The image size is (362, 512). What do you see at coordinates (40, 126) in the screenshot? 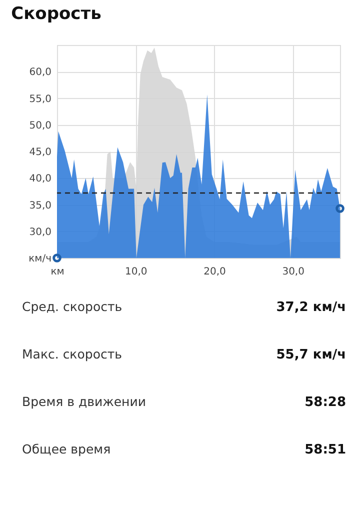
I see `y-tick-label: 50,0` at bounding box center [40, 126].